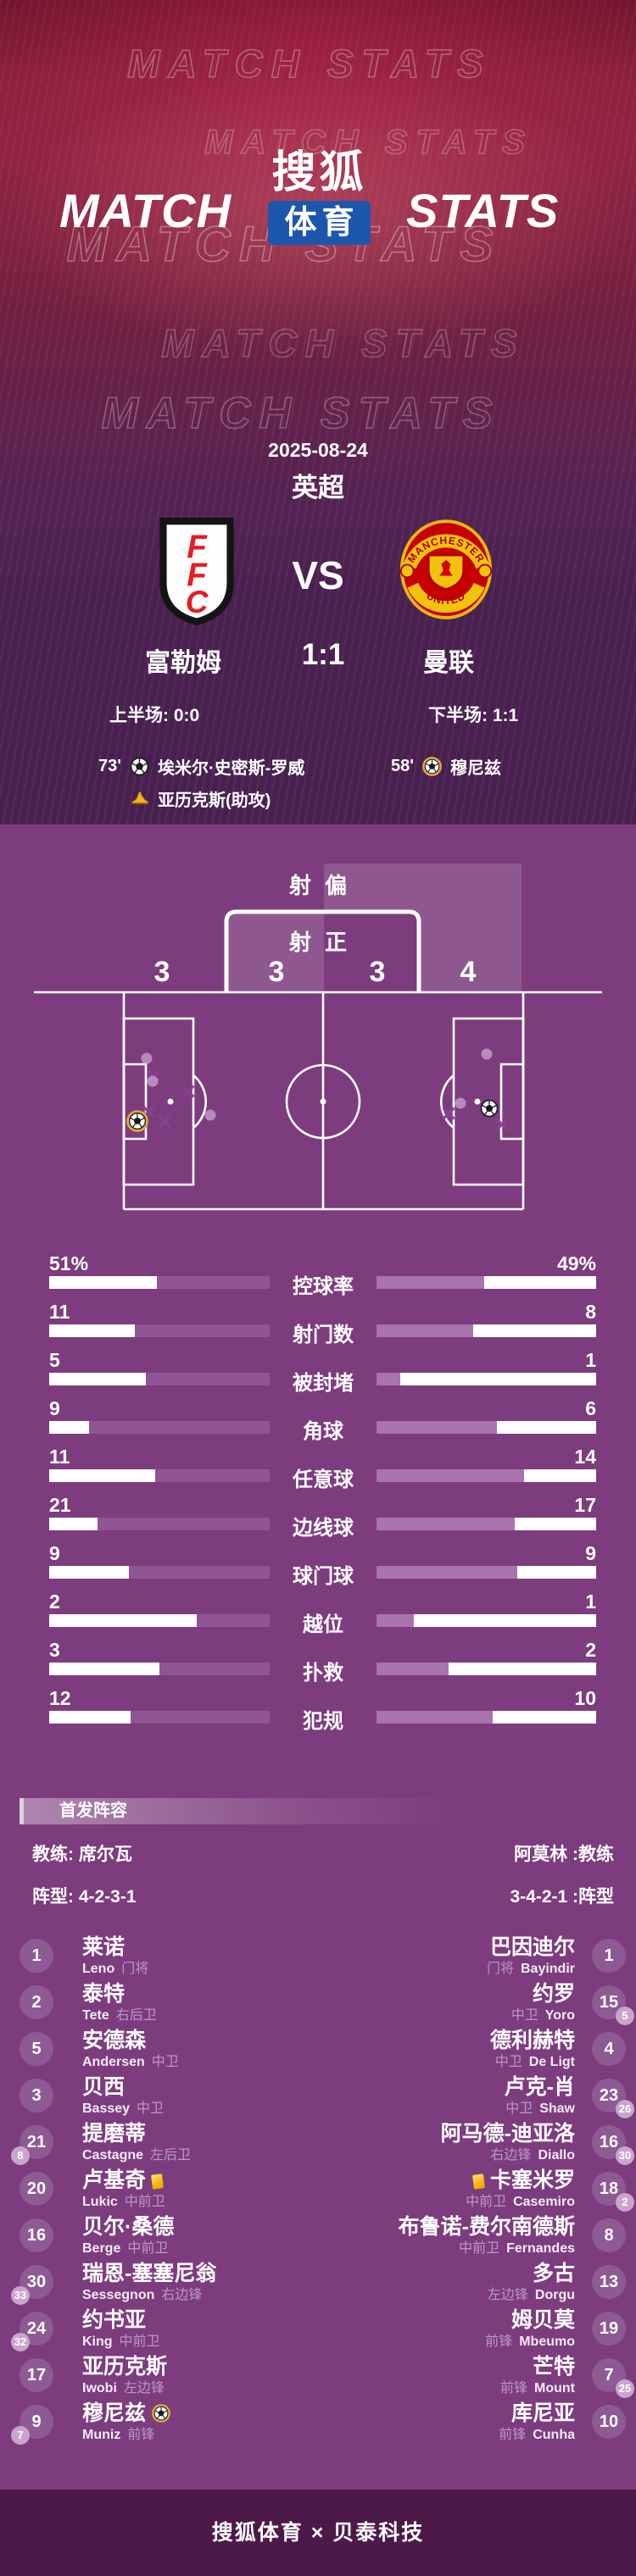  What do you see at coordinates (318, 1372) in the screenshot?
I see `stat-row: 5 1 被封堵` at bounding box center [318, 1372].